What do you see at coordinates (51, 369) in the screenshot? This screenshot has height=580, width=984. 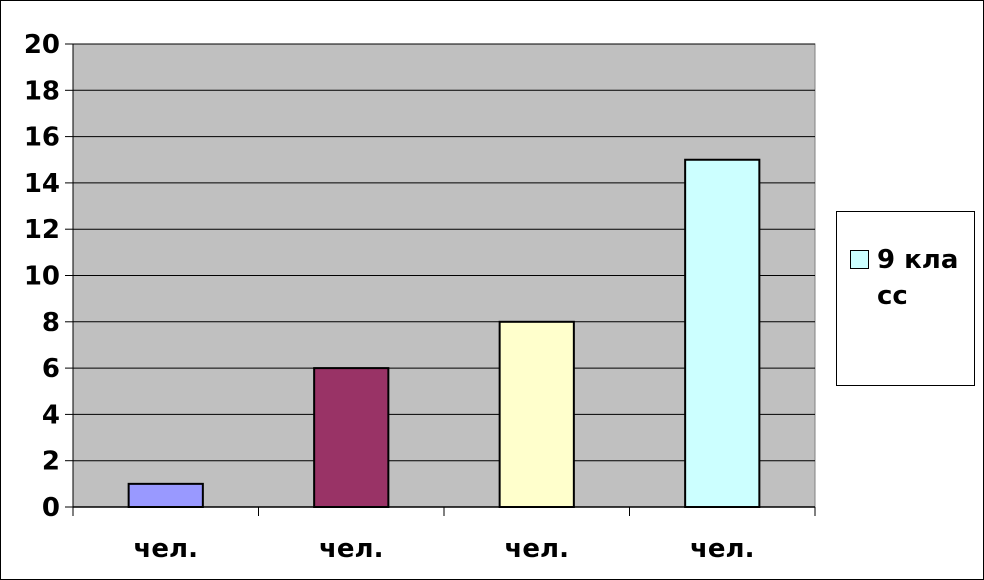 I see `y-tick-label: 6` at bounding box center [51, 369].